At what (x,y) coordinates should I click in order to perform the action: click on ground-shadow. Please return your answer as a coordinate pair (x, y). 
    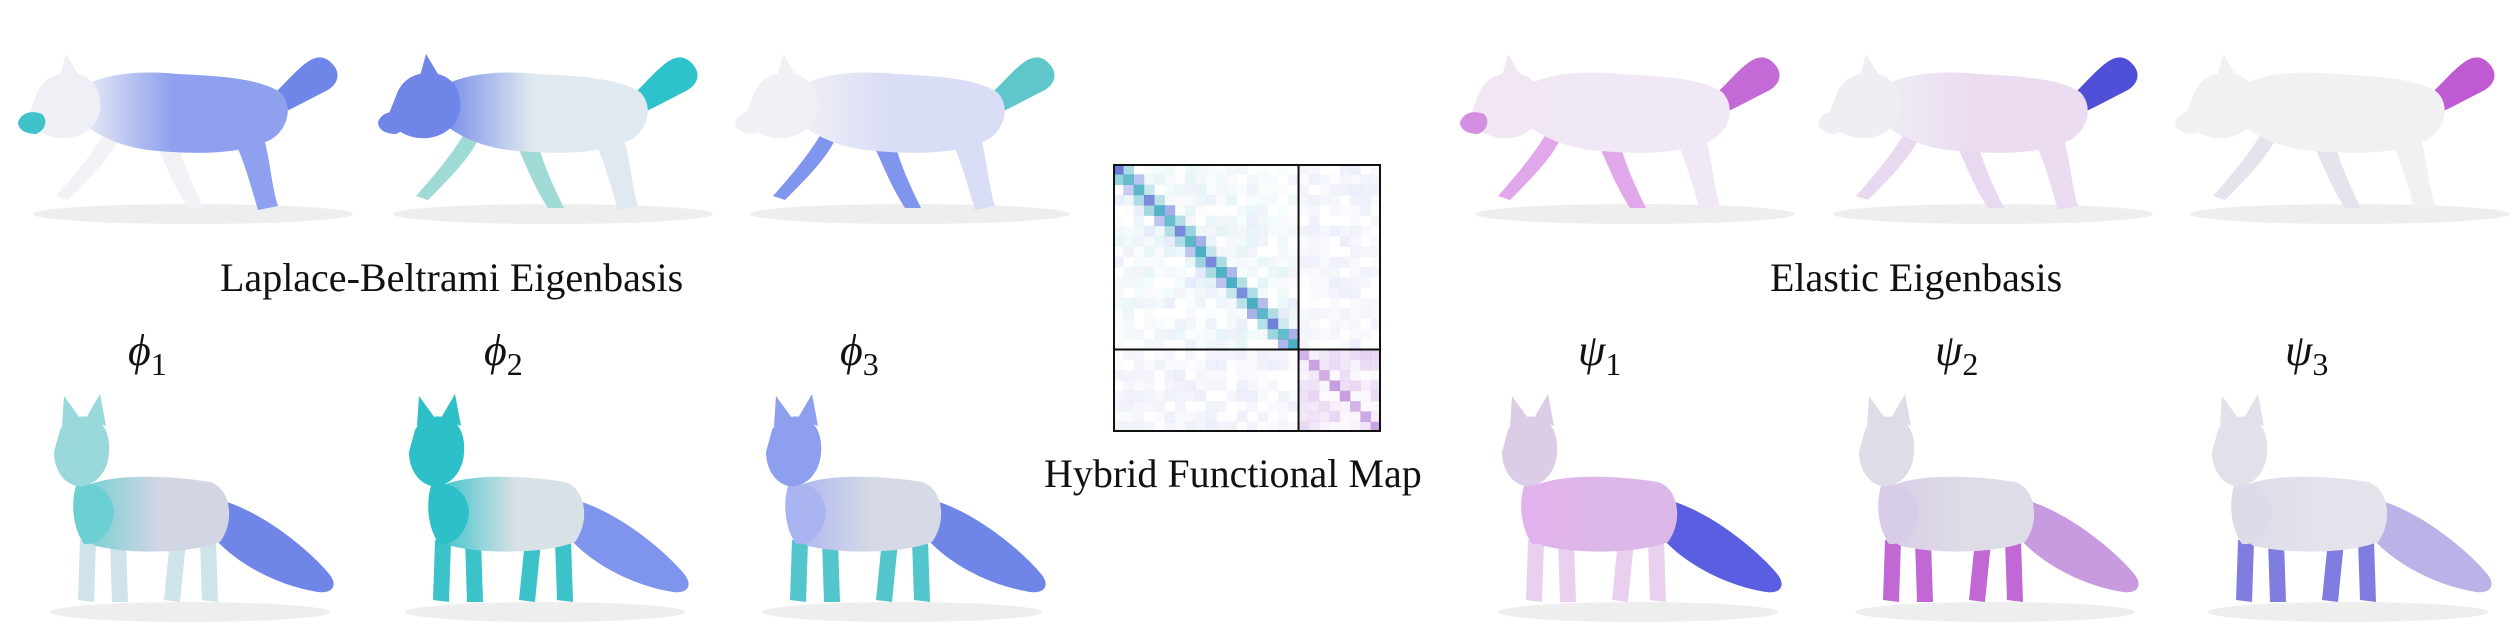
    Looking at the image, I should click on (193, 214).